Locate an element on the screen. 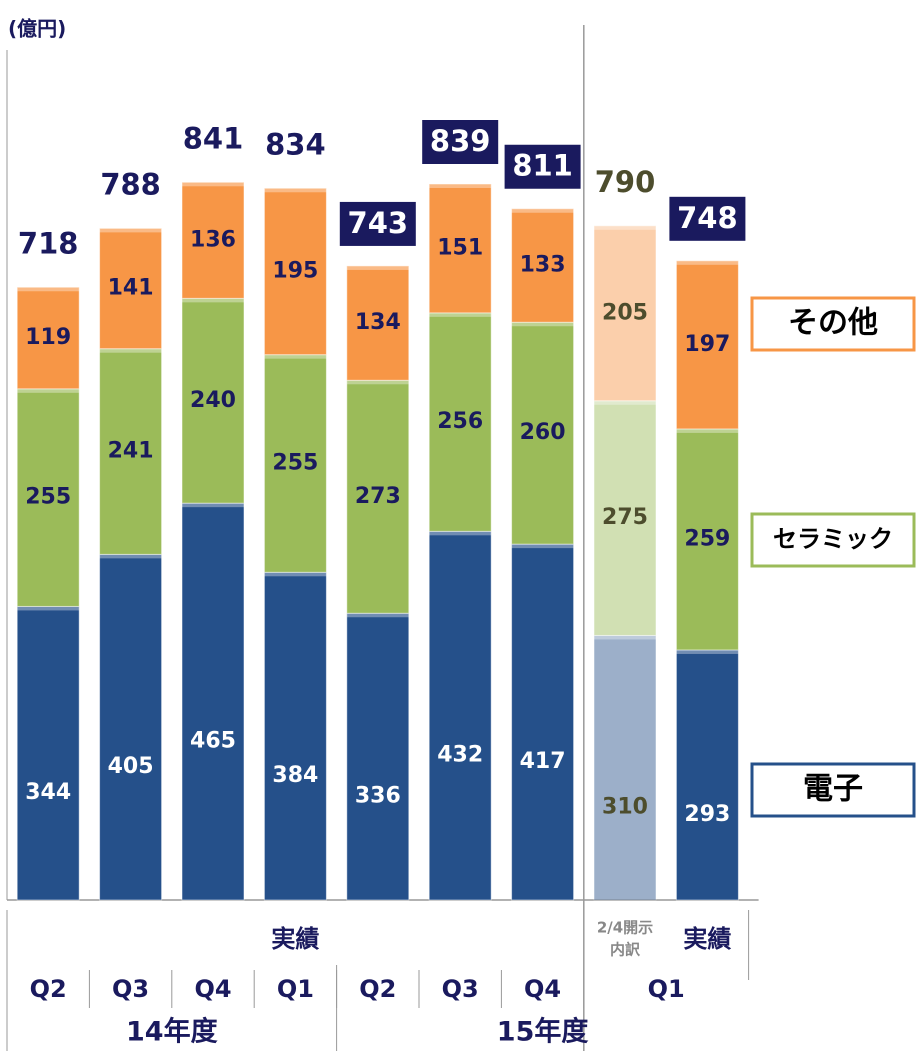 Image resolution: width=918 pixels, height=1051 pixels. sub-label: 2/4開示 is located at coordinates (625, 928).